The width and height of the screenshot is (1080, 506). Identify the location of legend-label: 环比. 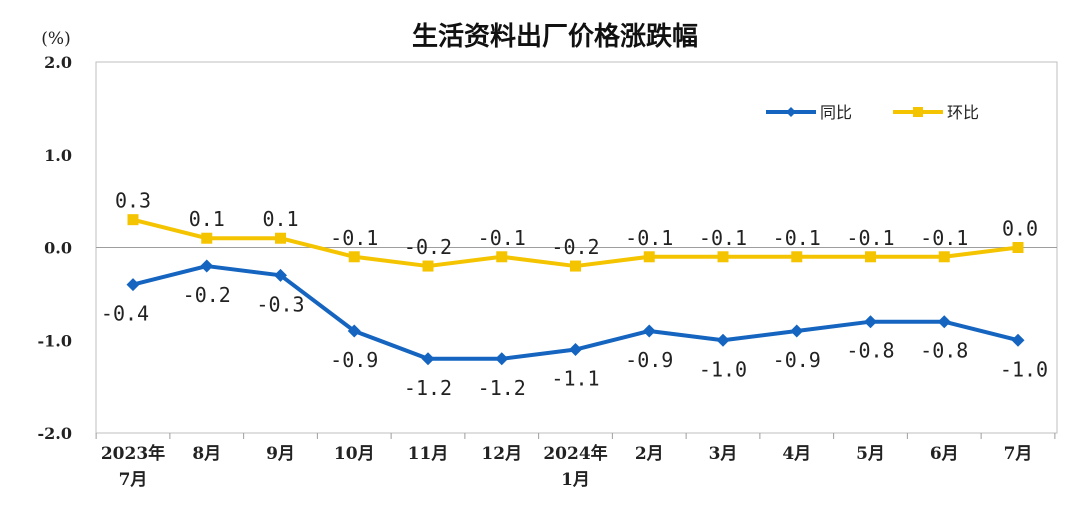
(963, 112).